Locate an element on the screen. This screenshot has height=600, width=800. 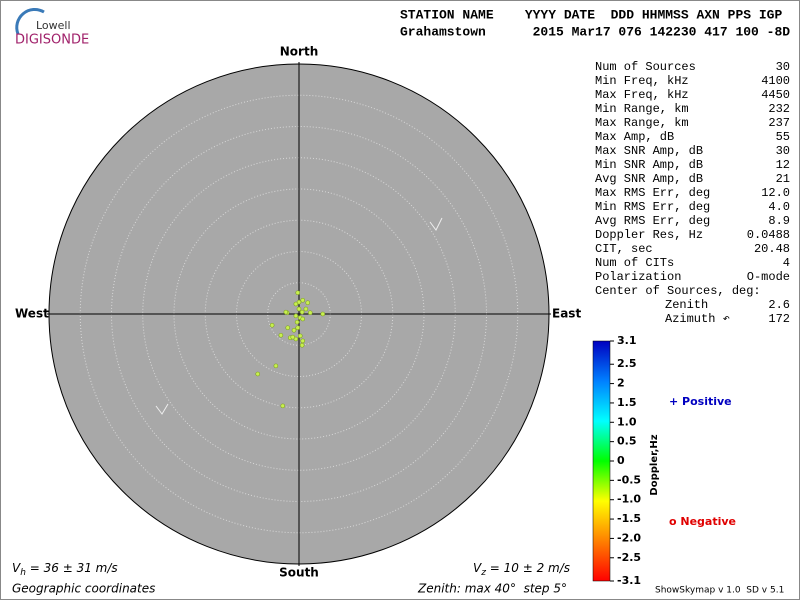
version: ShowSkymap v 1.0 SD v 5.1 is located at coordinates (719, 591).